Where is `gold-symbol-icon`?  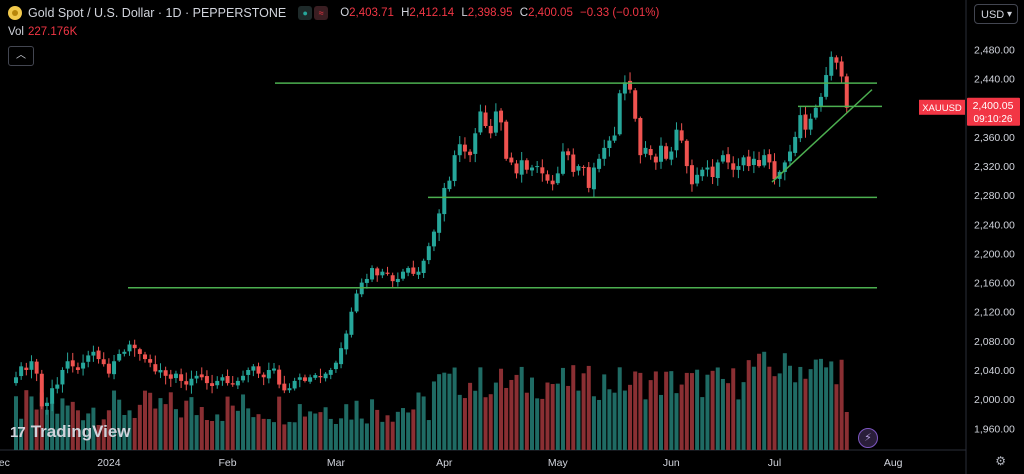 gold-symbol-icon is located at coordinates (15, 13).